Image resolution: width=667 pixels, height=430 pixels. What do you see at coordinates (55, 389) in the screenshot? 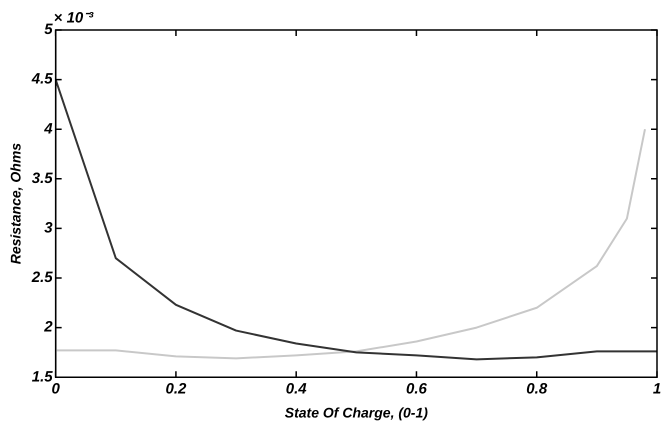
I see `x-tick-label: 0` at bounding box center [55, 389].